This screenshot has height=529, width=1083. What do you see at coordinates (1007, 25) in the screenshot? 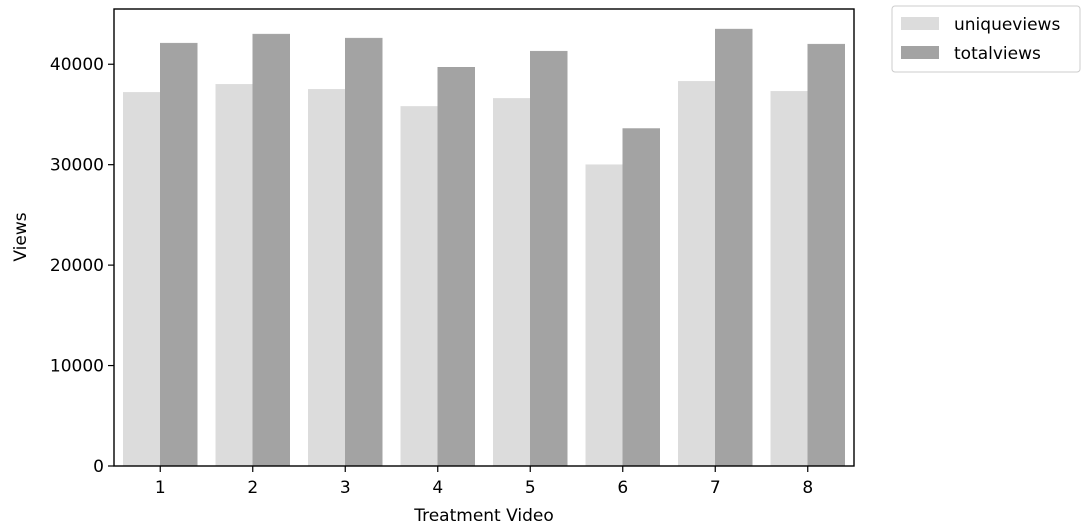
I see `legend-label-uniqueviews: uniqueviews` at bounding box center [1007, 25].